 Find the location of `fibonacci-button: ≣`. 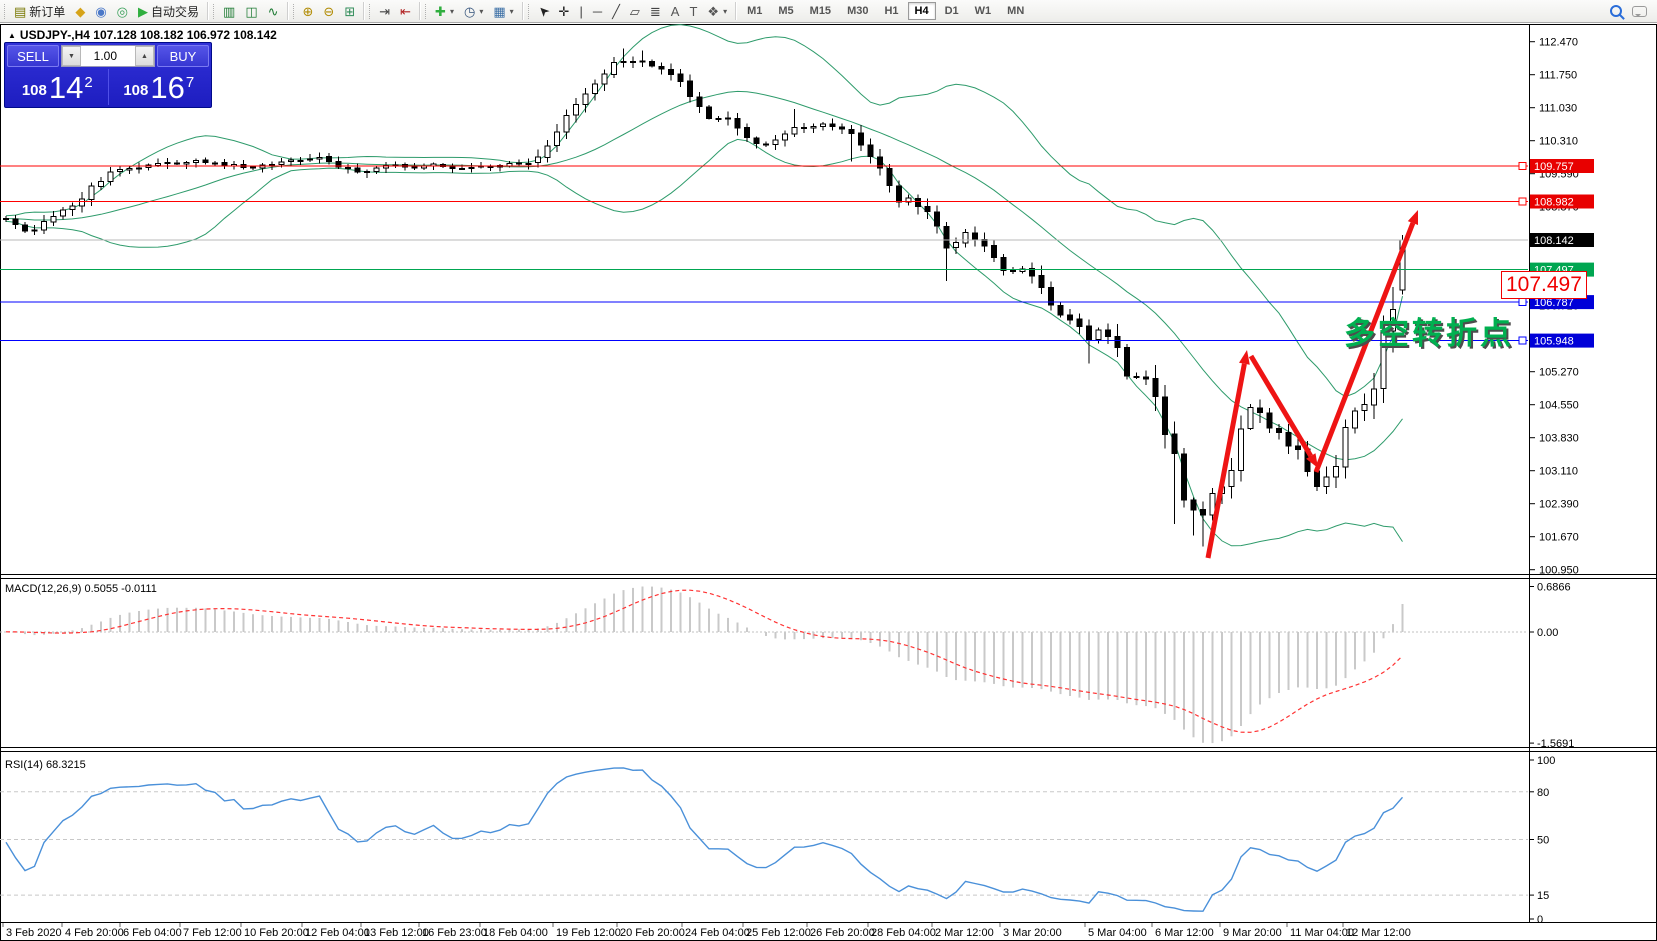

fibonacci-button: ≣ is located at coordinates (655, 11).